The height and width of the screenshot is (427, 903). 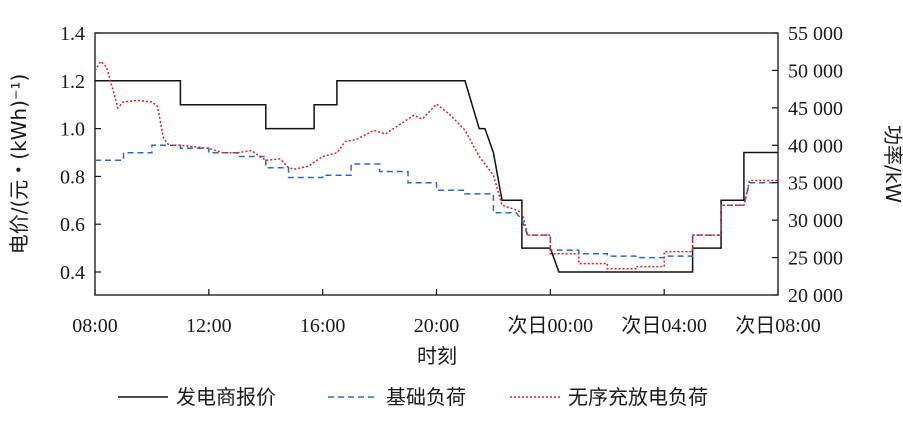 What do you see at coordinates (664, 325) in the screenshot?
I see `x-tick-label: 次日04:00` at bounding box center [664, 325].